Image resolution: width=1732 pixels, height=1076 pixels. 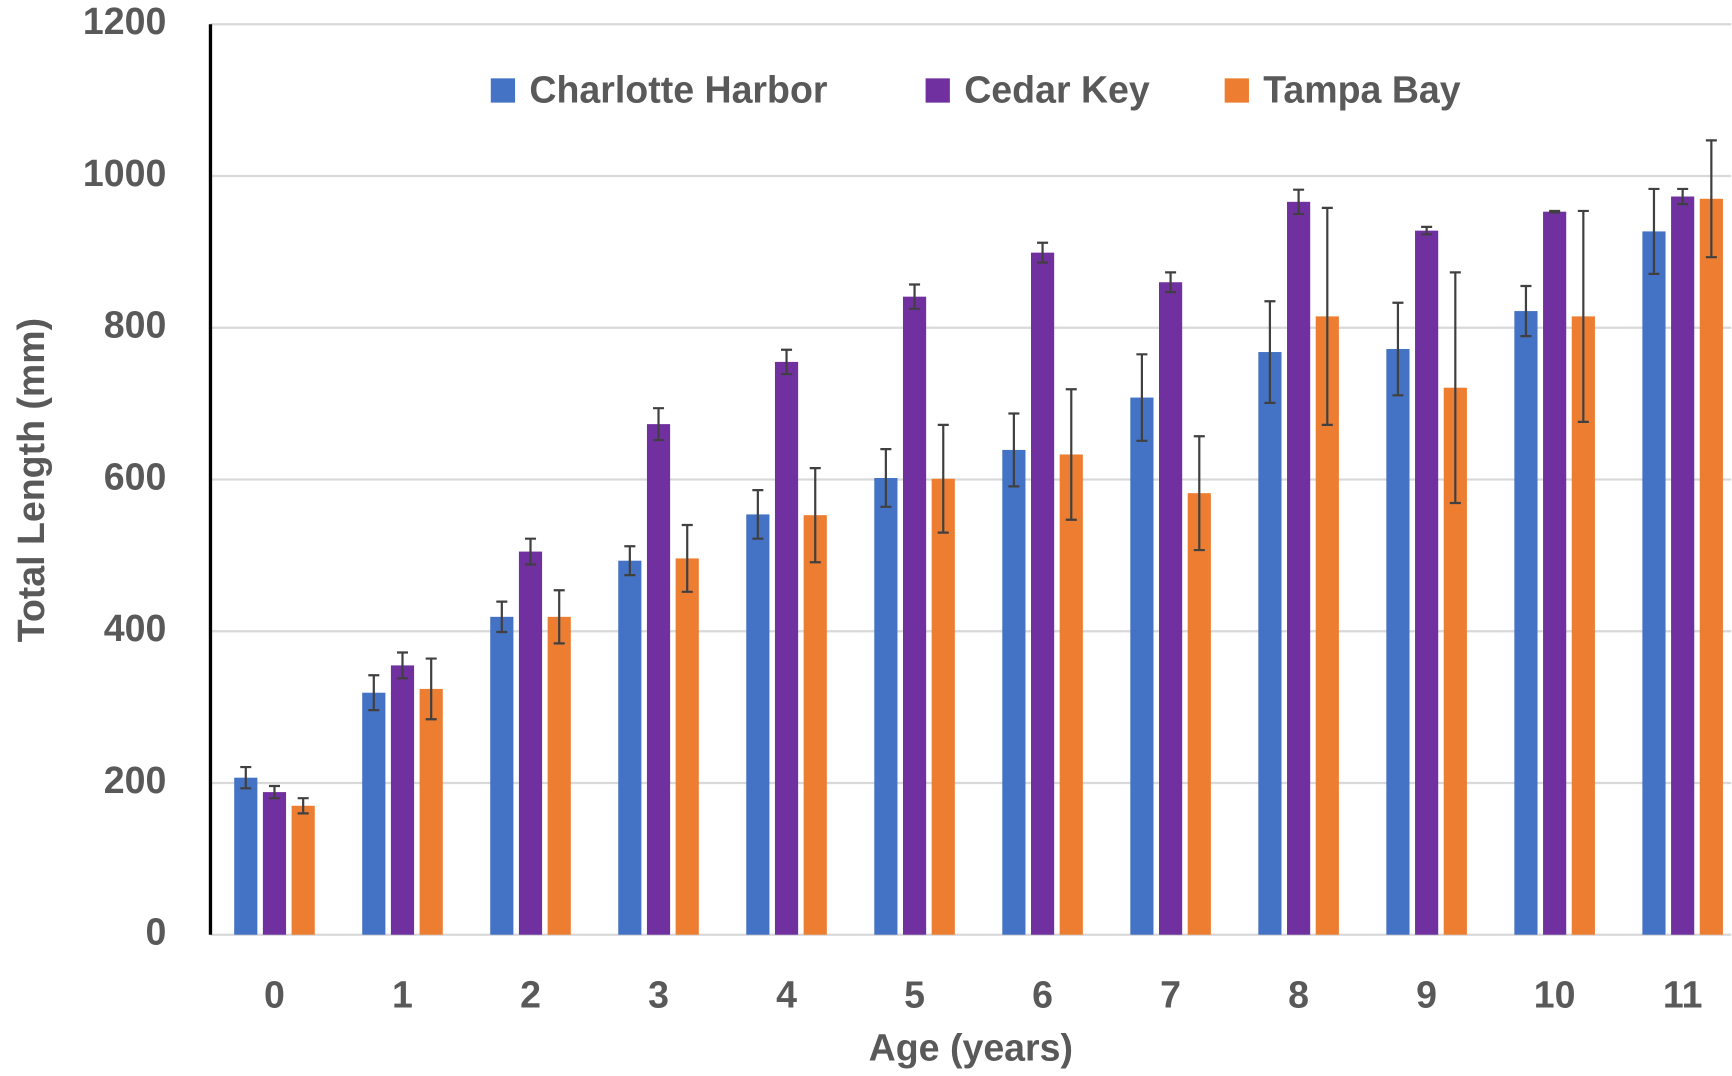 I want to click on legend-label: Cedar Key, so click(x=1057, y=90).